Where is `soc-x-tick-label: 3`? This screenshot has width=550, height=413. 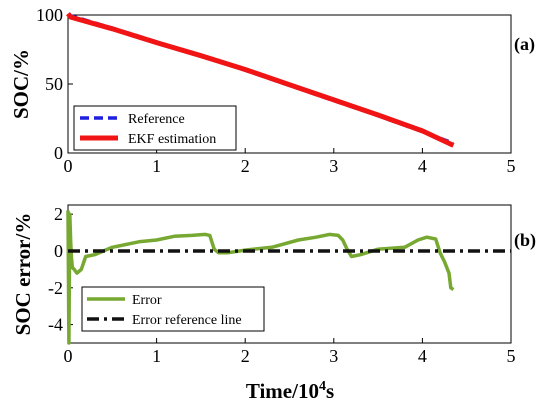 soc-x-tick-label: 3 is located at coordinates (333, 166).